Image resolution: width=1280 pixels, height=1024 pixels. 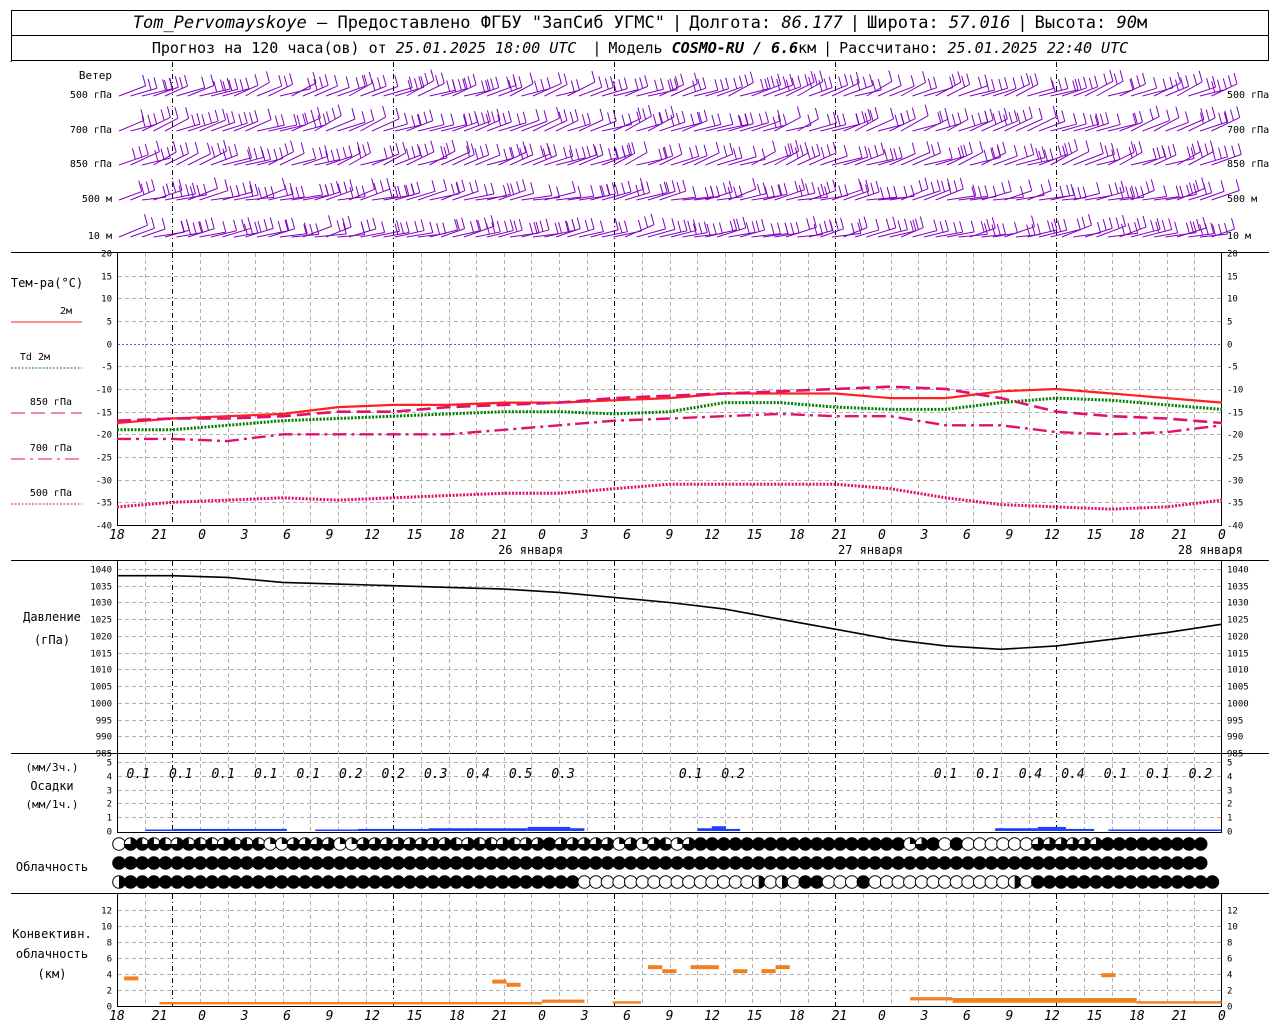 I want to click on temp-tick-left: -30, so click(x=104, y=482).